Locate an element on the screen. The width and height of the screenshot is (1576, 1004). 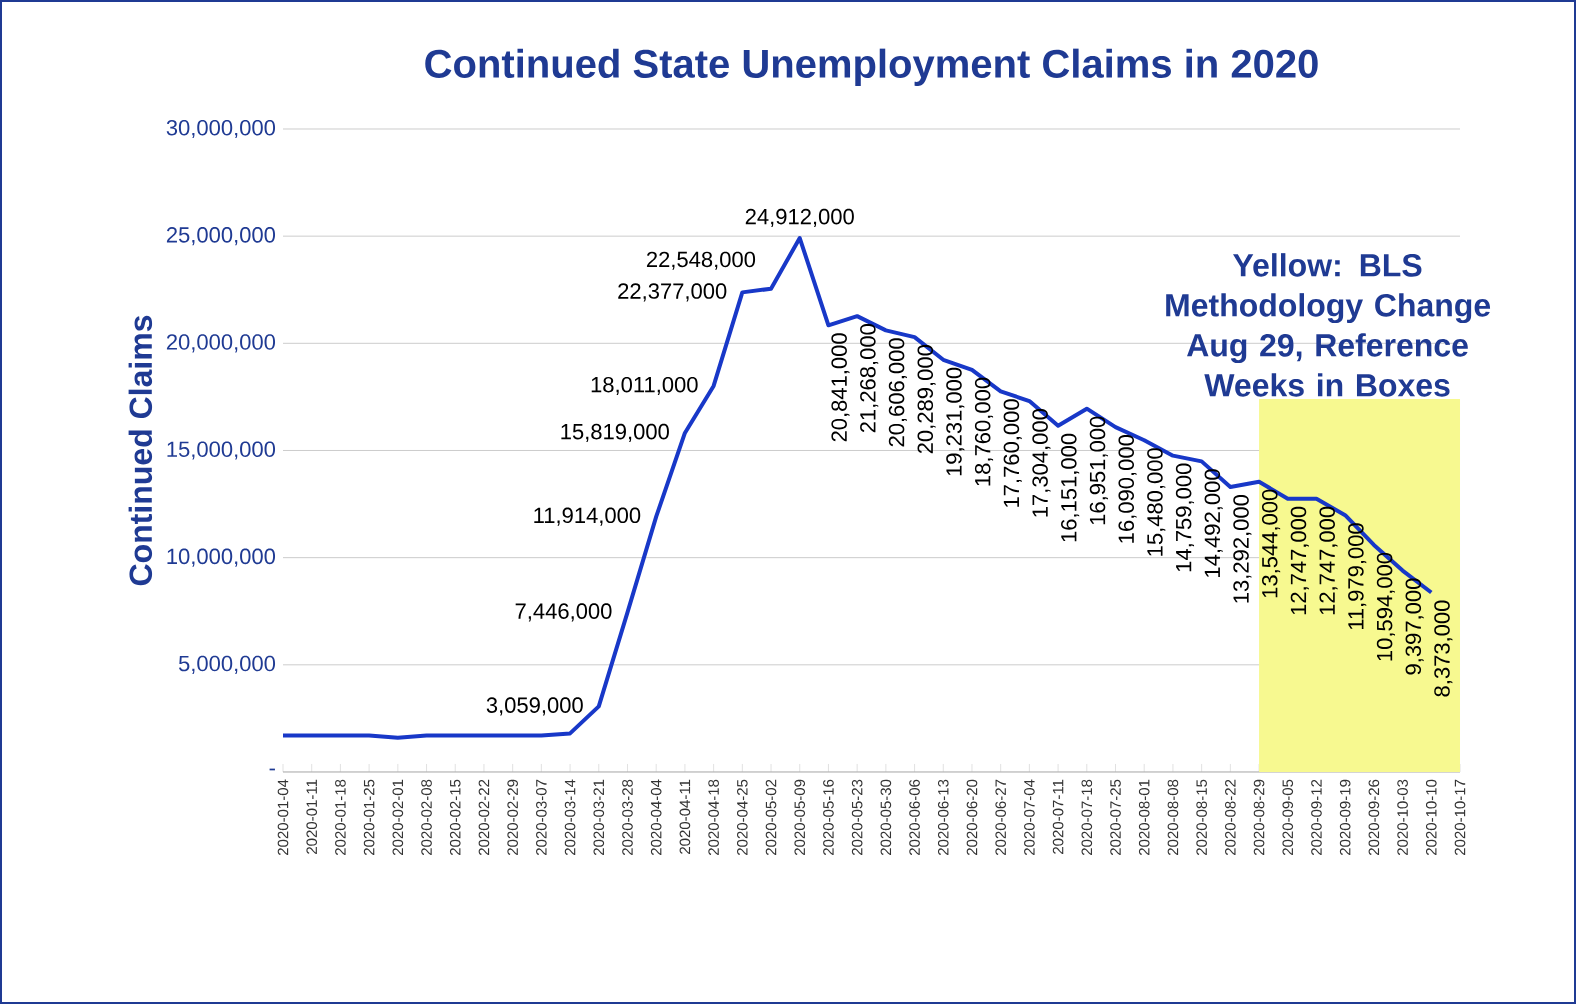
x-tick-label: 2020-04-18 is located at coordinates (713, 817).